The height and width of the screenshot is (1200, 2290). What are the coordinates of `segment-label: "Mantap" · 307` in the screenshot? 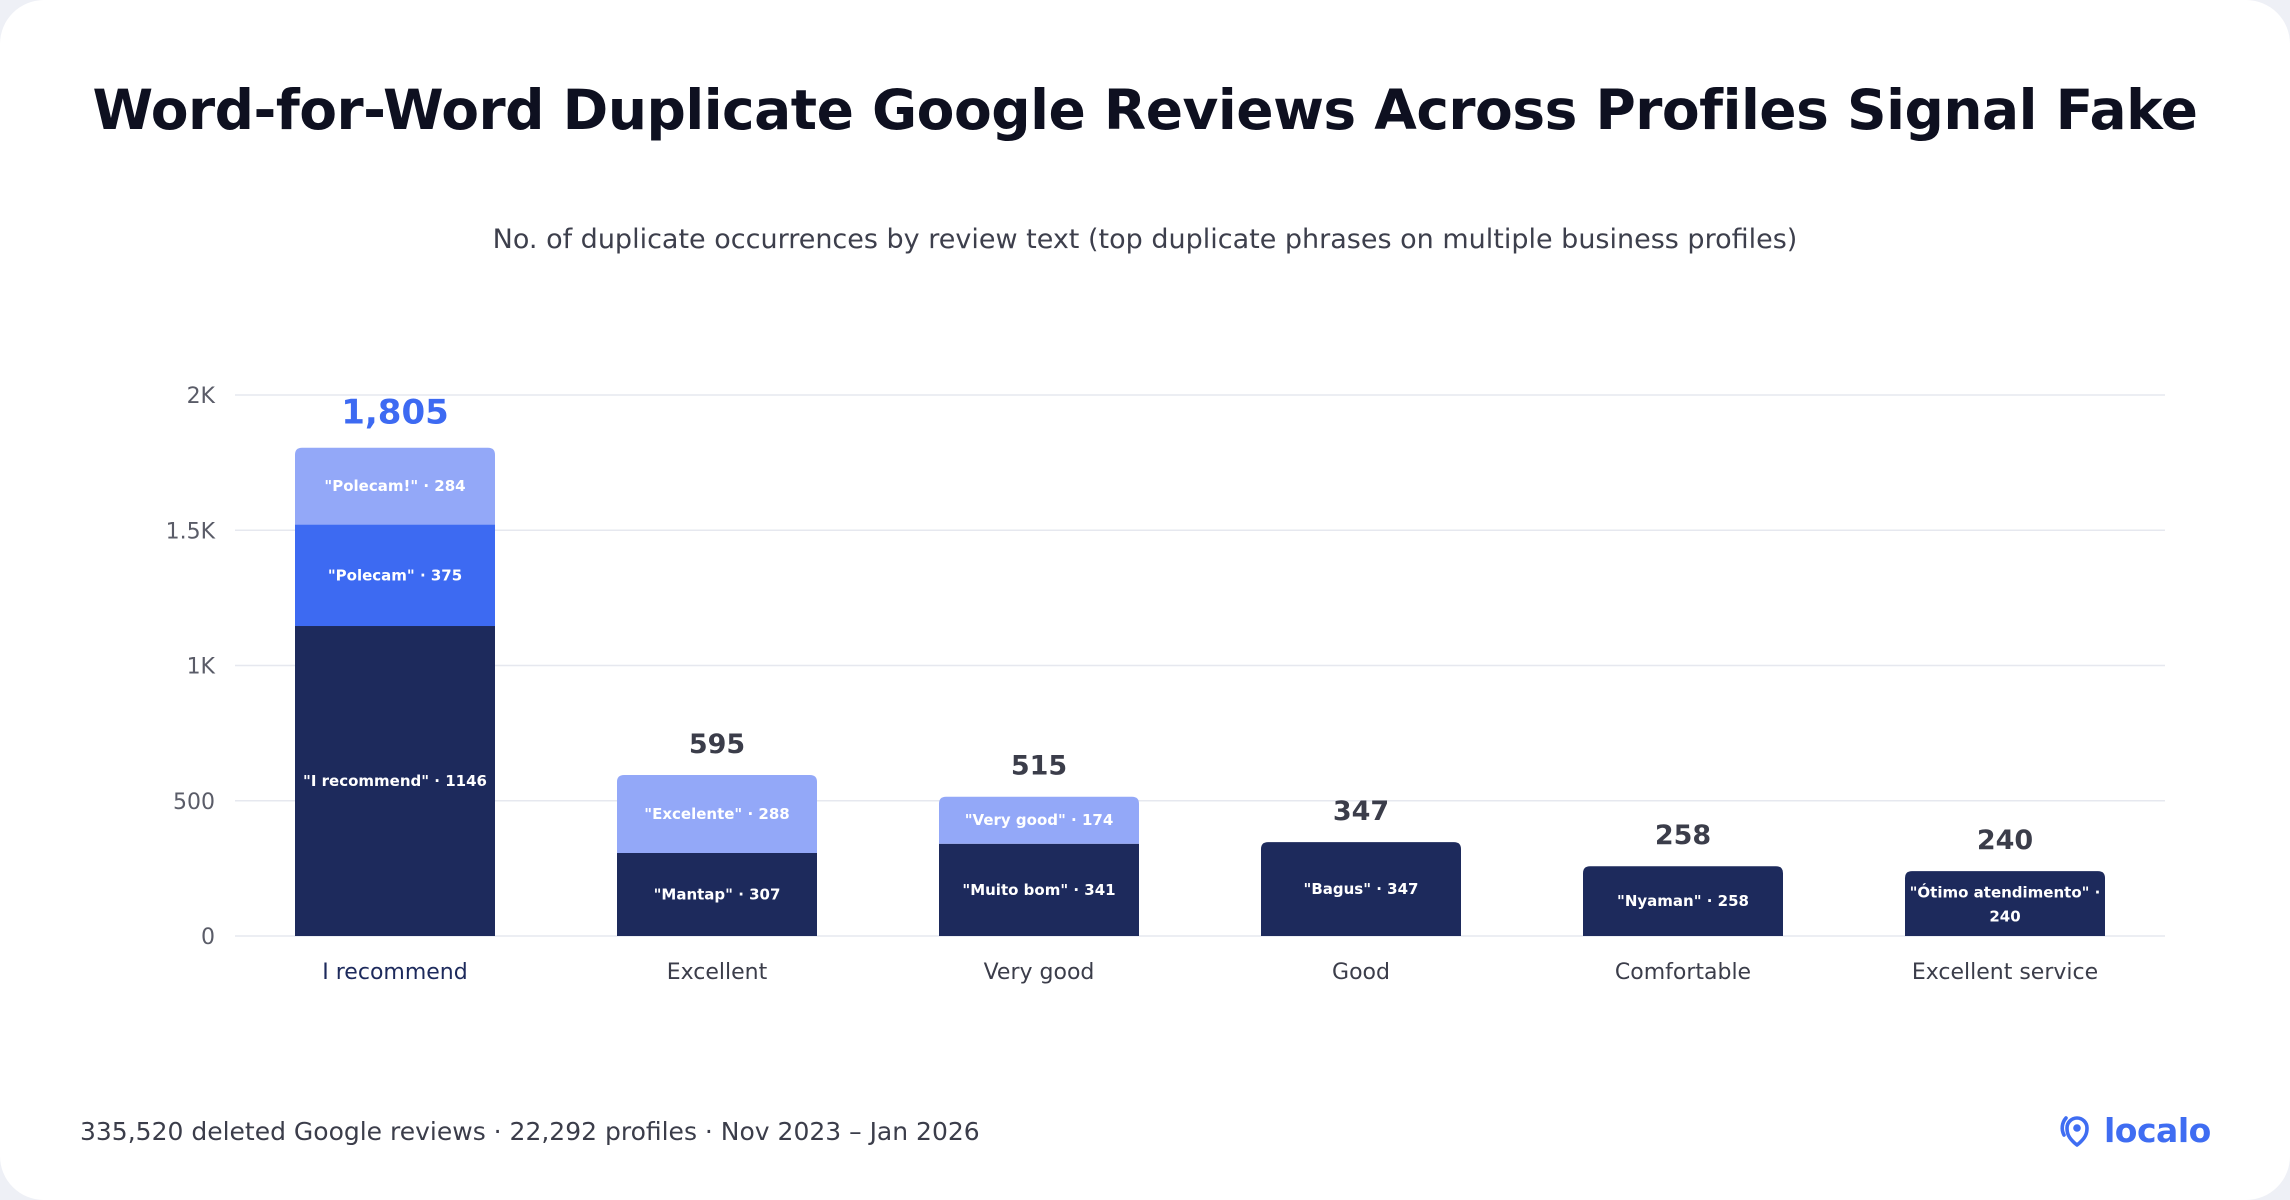 It's located at (717, 894).